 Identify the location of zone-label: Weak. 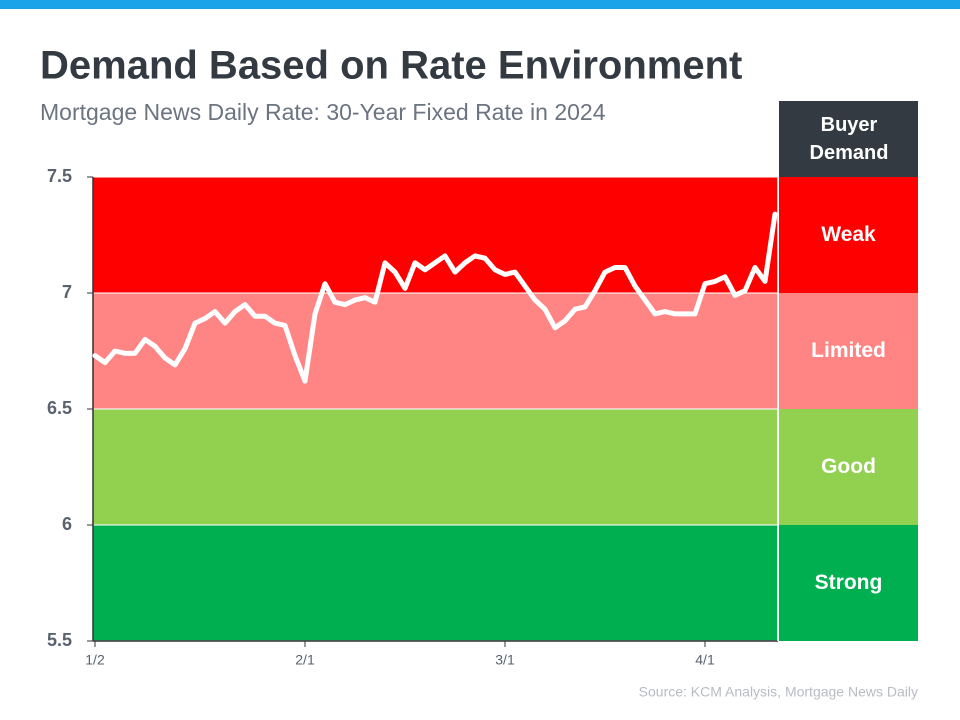
(848, 234).